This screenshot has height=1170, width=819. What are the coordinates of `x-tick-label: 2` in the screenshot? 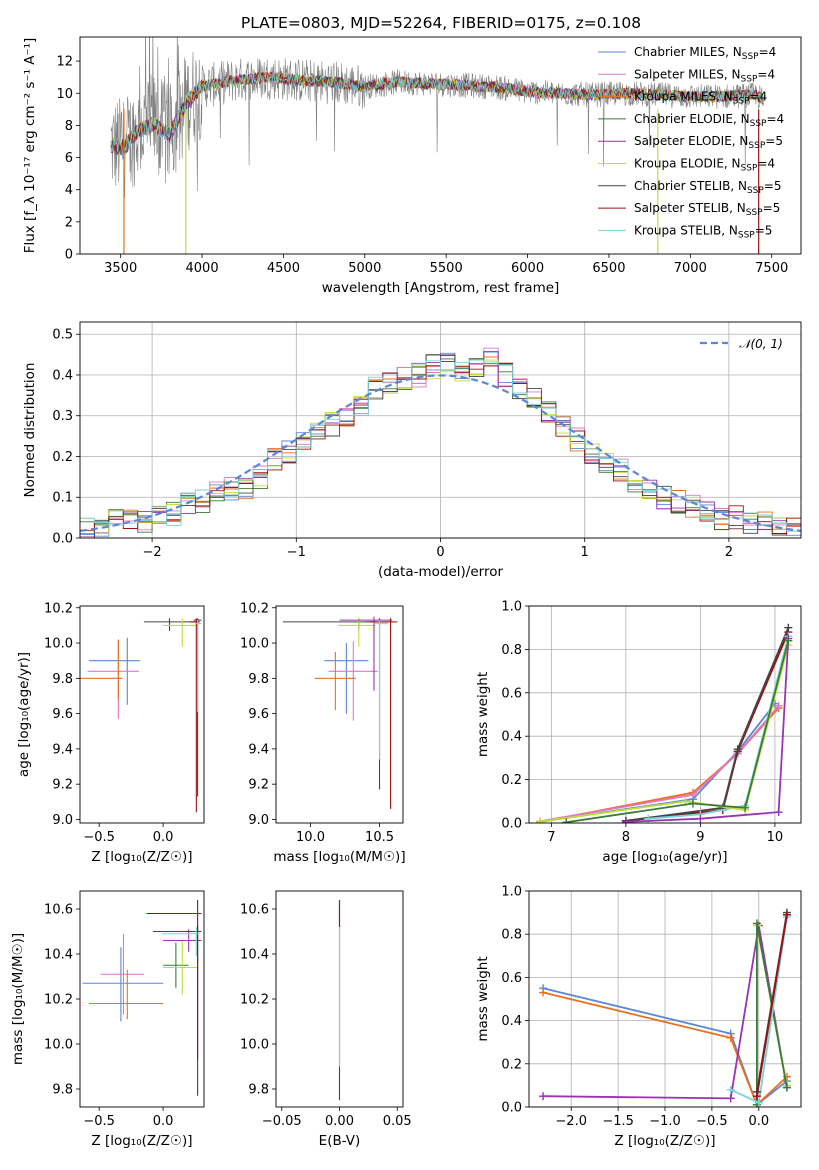 It's located at (729, 552).